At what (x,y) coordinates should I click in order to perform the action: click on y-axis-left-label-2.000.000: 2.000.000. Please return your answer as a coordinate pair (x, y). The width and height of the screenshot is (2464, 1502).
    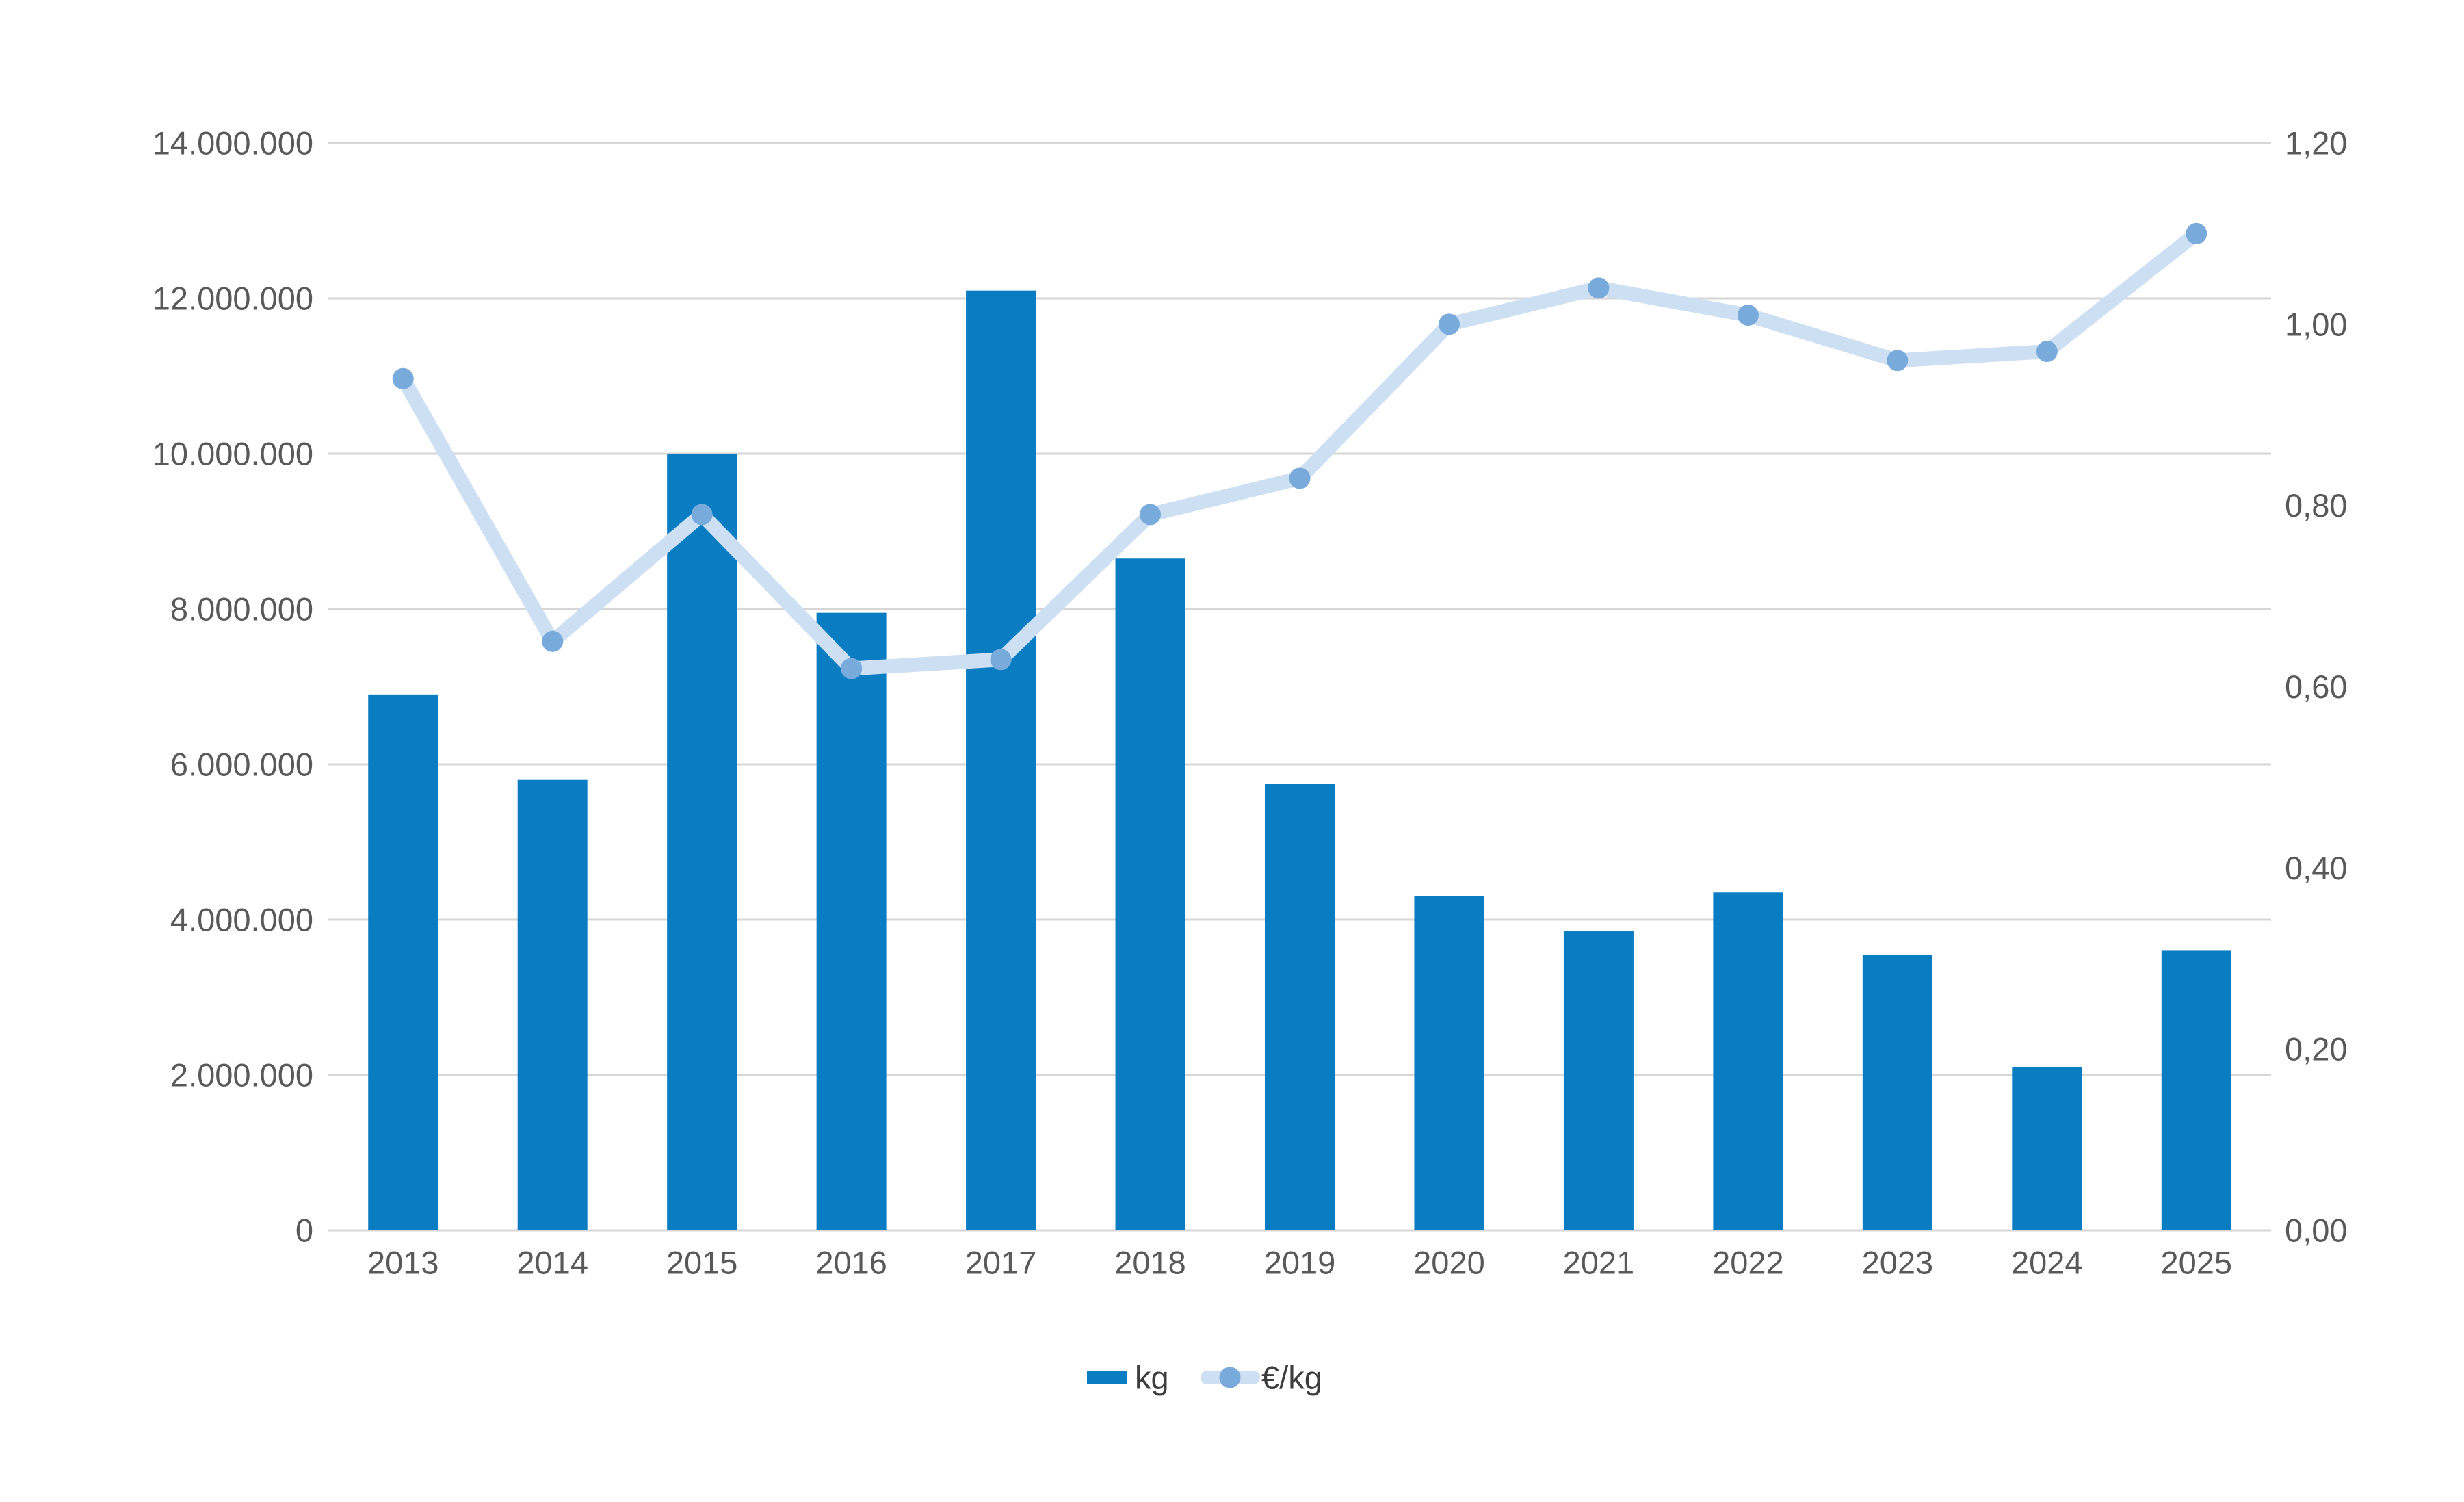
    Looking at the image, I should click on (241, 1075).